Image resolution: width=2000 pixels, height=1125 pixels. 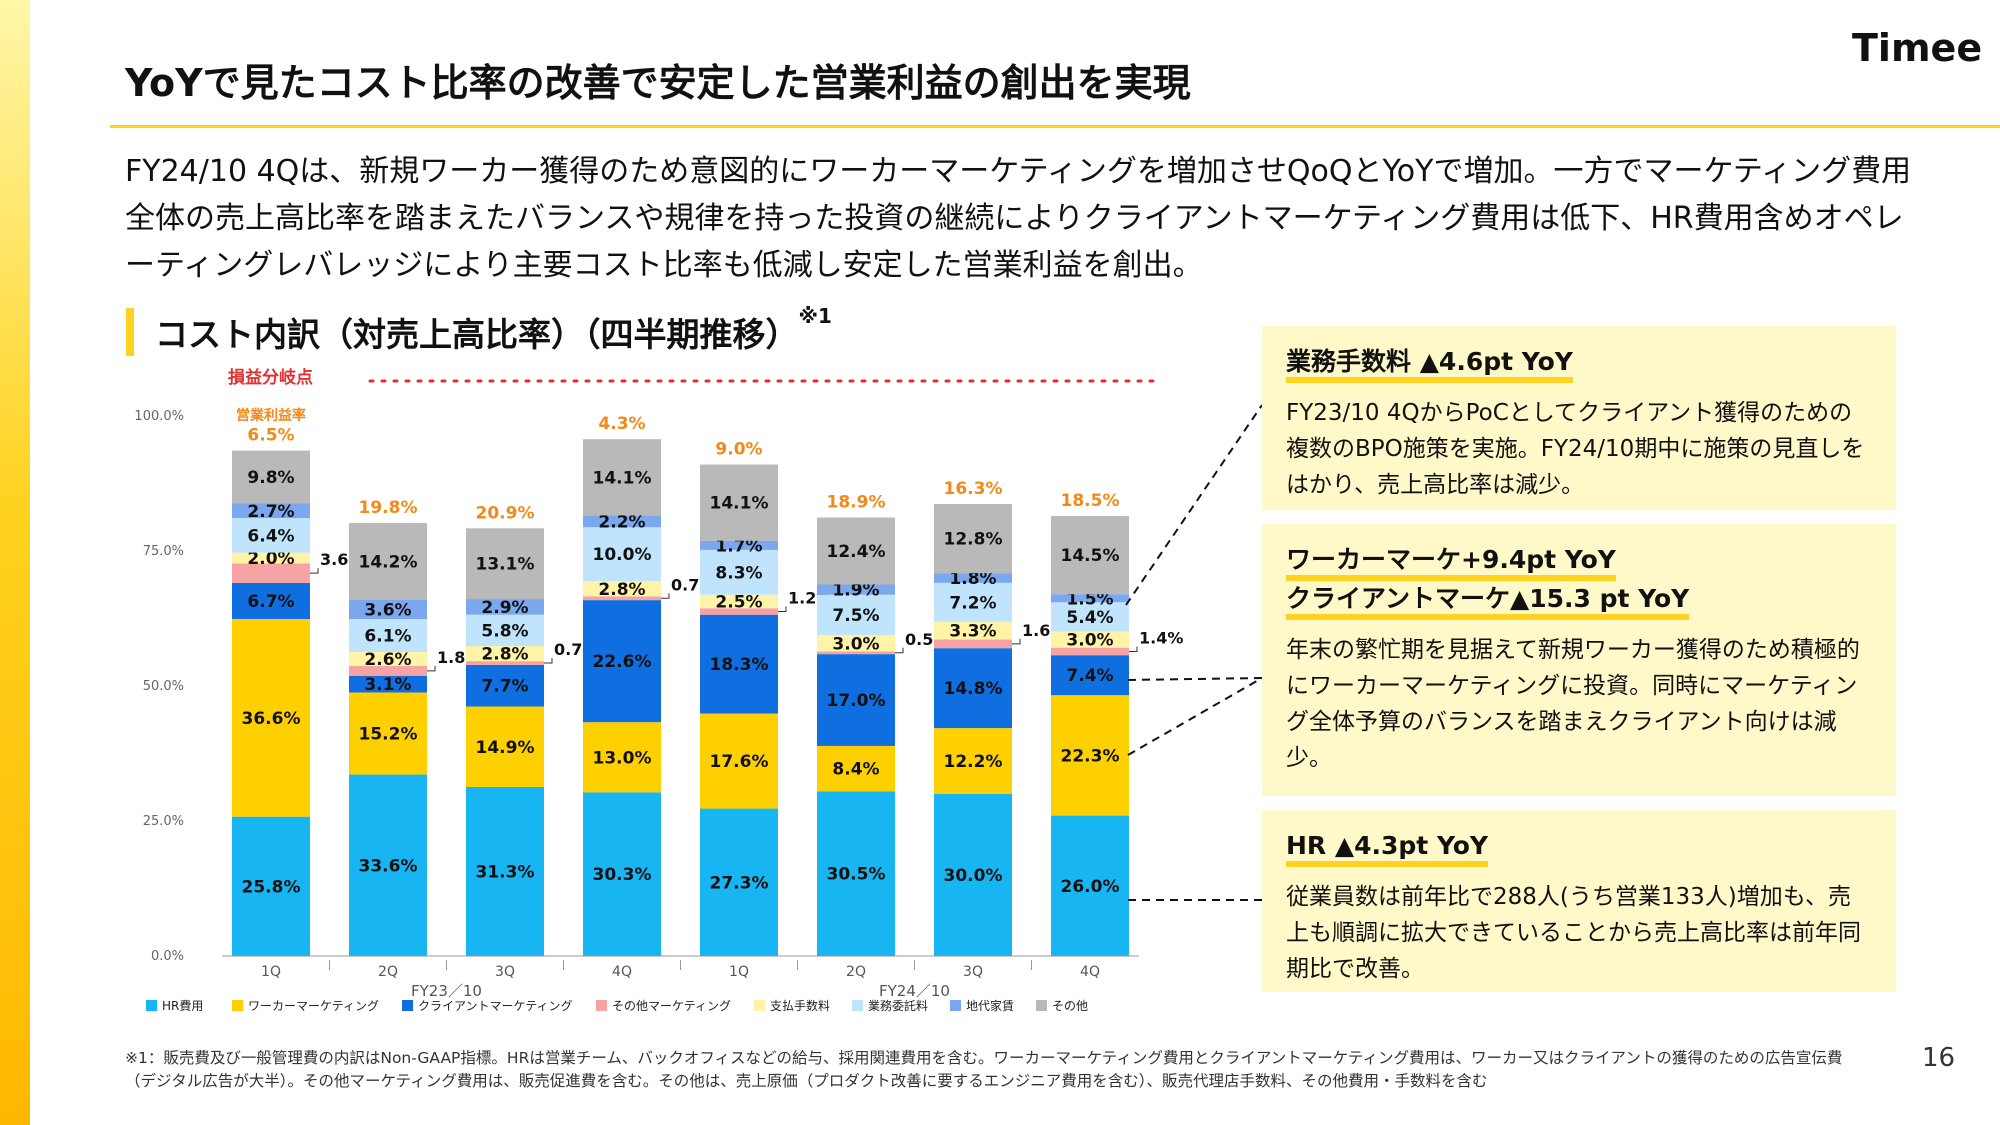 What do you see at coordinates (622, 478) in the screenshot?
I see `bar-label: 14.1%` at bounding box center [622, 478].